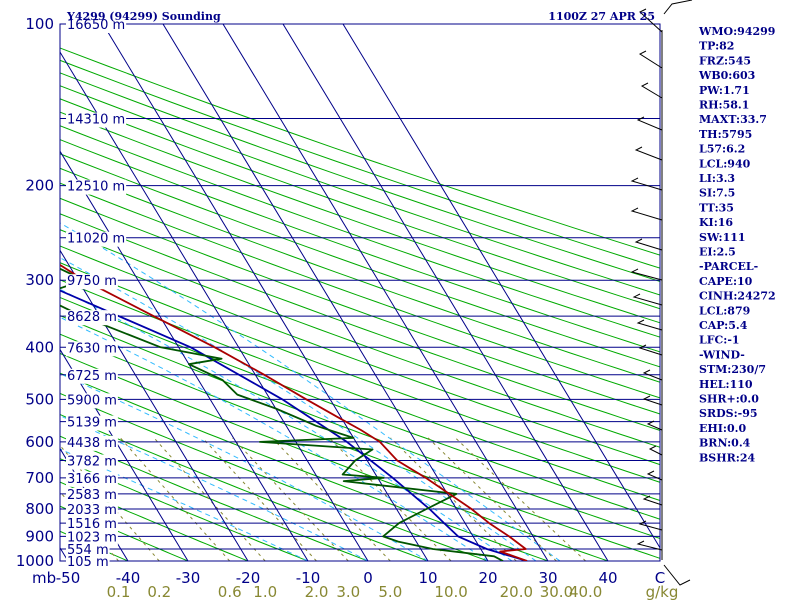 The width and height of the screenshot is (800, 600). Describe the element at coordinates (39, 24) in the screenshot. I see `pressure-tick-label: 100` at that location.